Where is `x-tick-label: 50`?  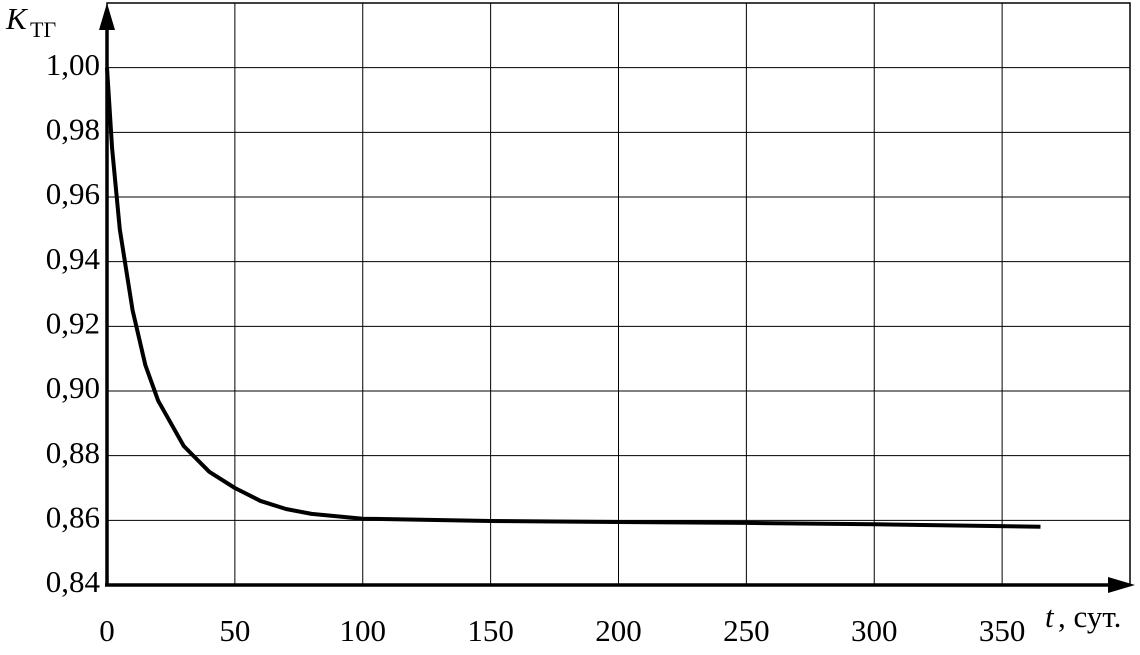 x-tick-label: 50 is located at coordinates (234, 630).